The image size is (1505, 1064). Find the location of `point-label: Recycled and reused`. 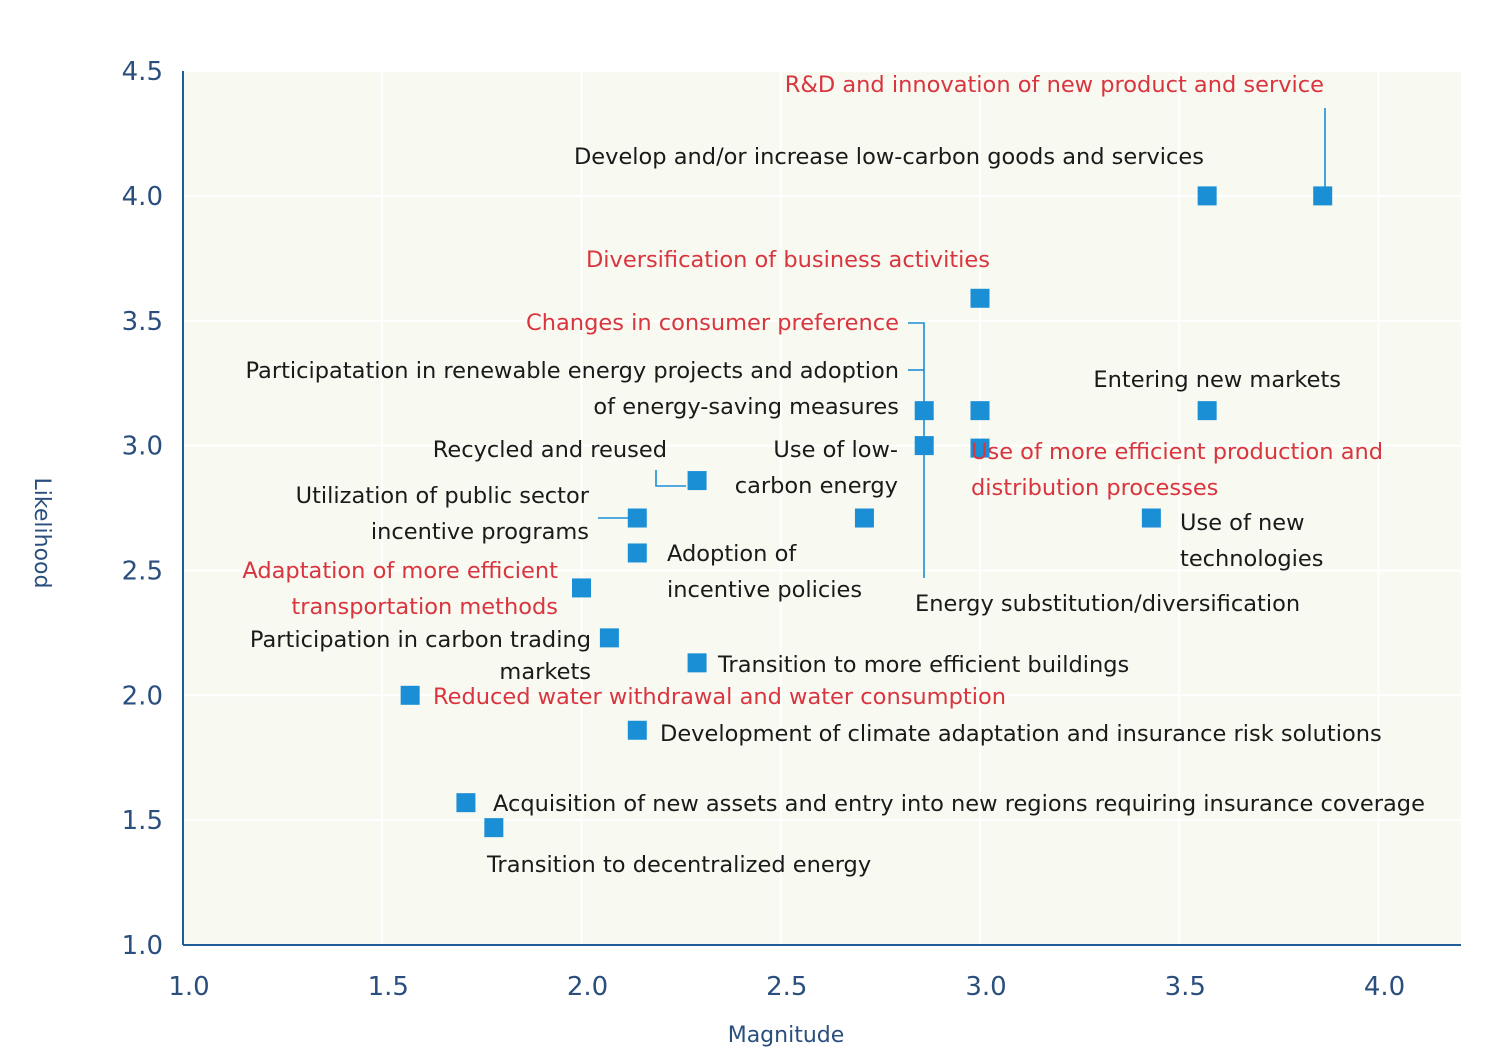

point-label: Recycled and reused is located at coordinates (550, 450).